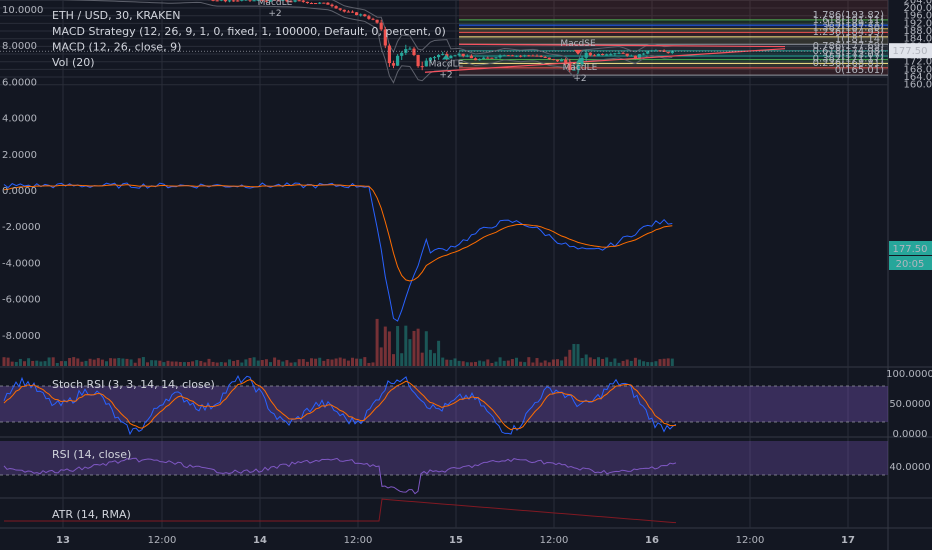 The width and height of the screenshot is (932, 550). I want to click on x-axis-tick-label: 12:00, so click(358, 540).